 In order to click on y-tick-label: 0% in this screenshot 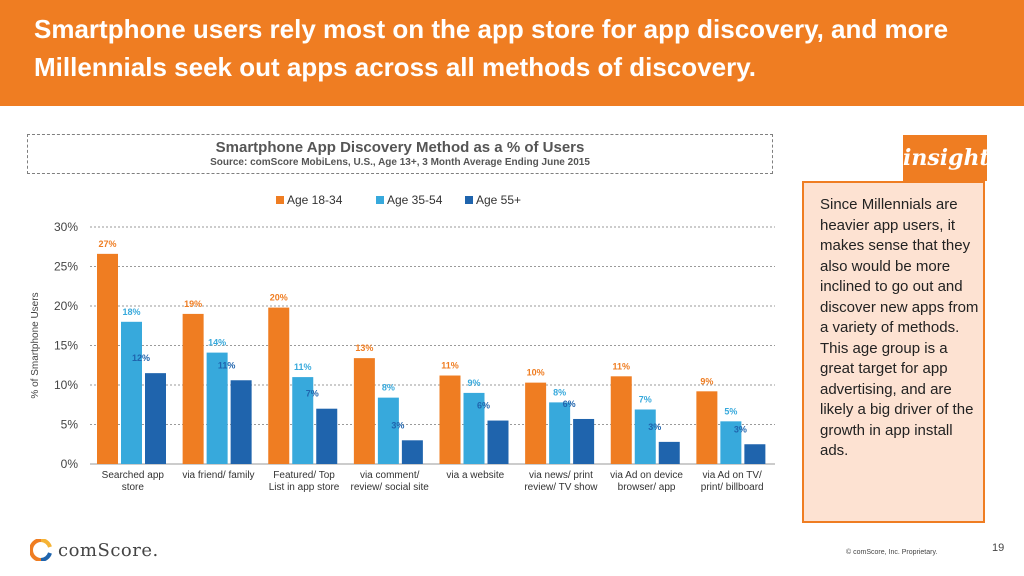, I will do `click(70, 464)`.